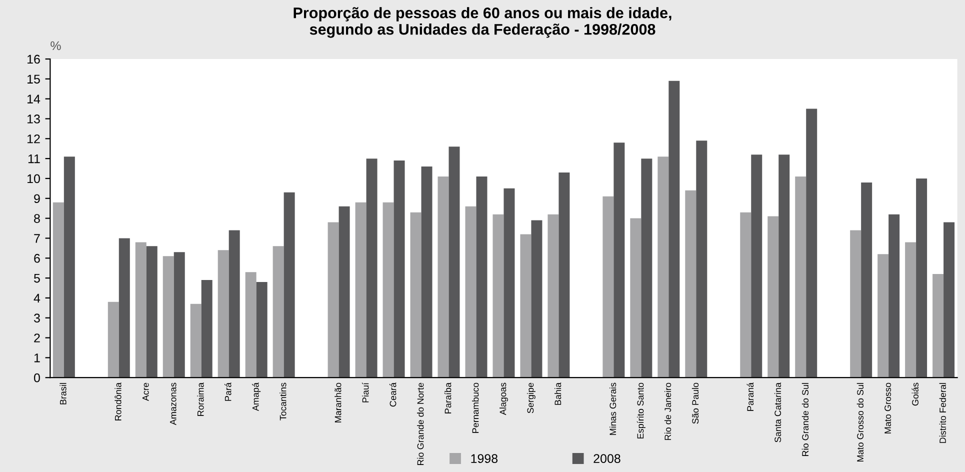 The image size is (965, 472). What do you see at coordinates (34, 119) in the screenshot?
I see `y-tick-label: 13` at bounding box center [34, 119].